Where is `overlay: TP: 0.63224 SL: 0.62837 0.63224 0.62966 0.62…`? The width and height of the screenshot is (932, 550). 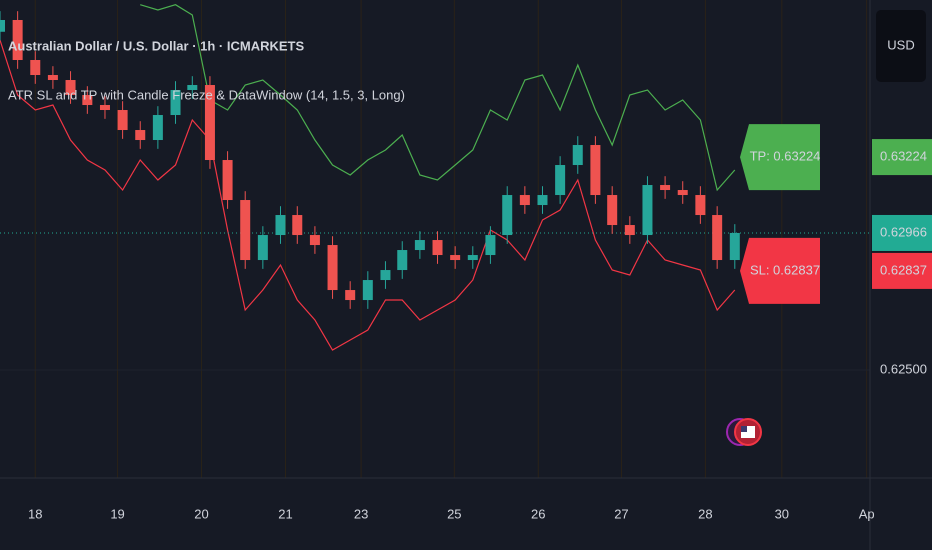
overlay: TP: 0.63224 SL: 0.62837 0.63224 0.62966 0.62… is located at coordinates (836, 214).